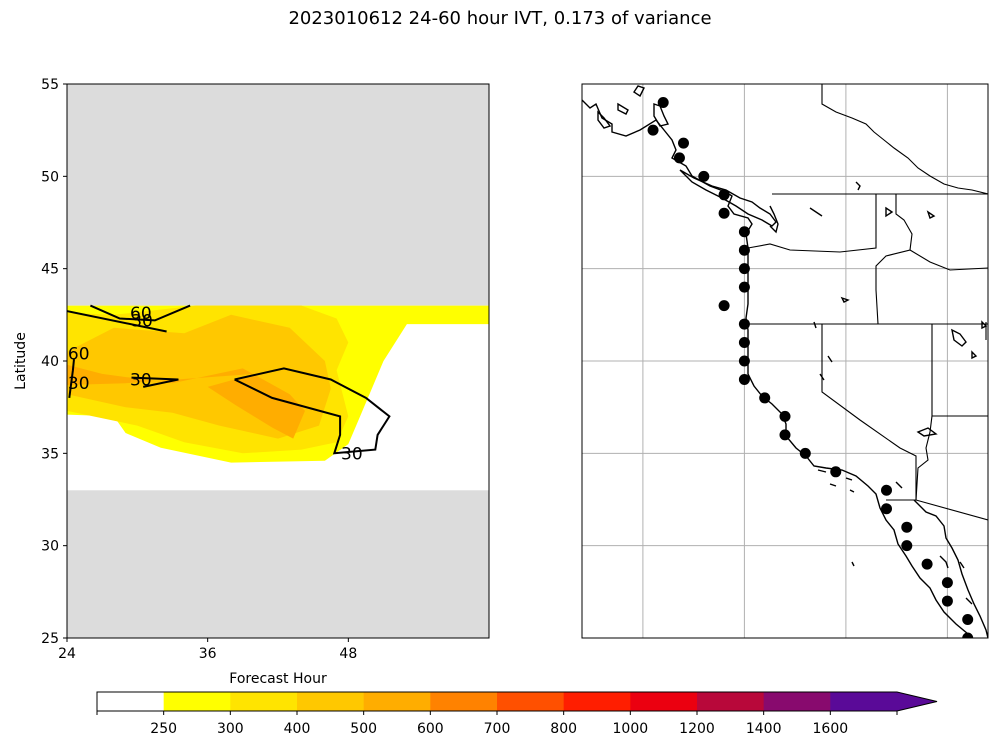  I want to click on colorbar-tick-label: 1600, so click(831, 729).